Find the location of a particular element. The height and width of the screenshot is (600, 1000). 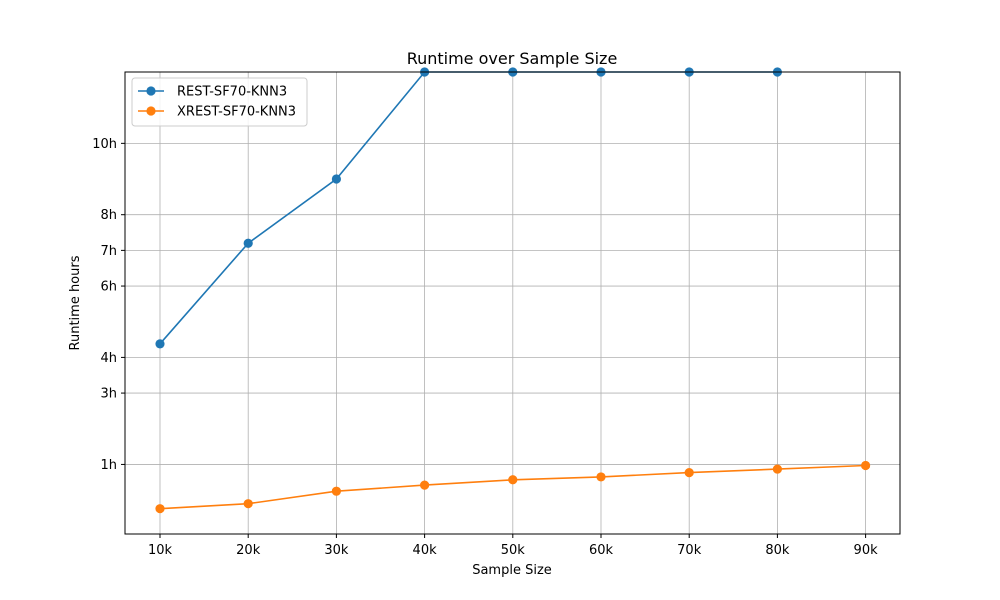

legend-label: REST-SF70-KNN3 is located at coordinates (232, 92).